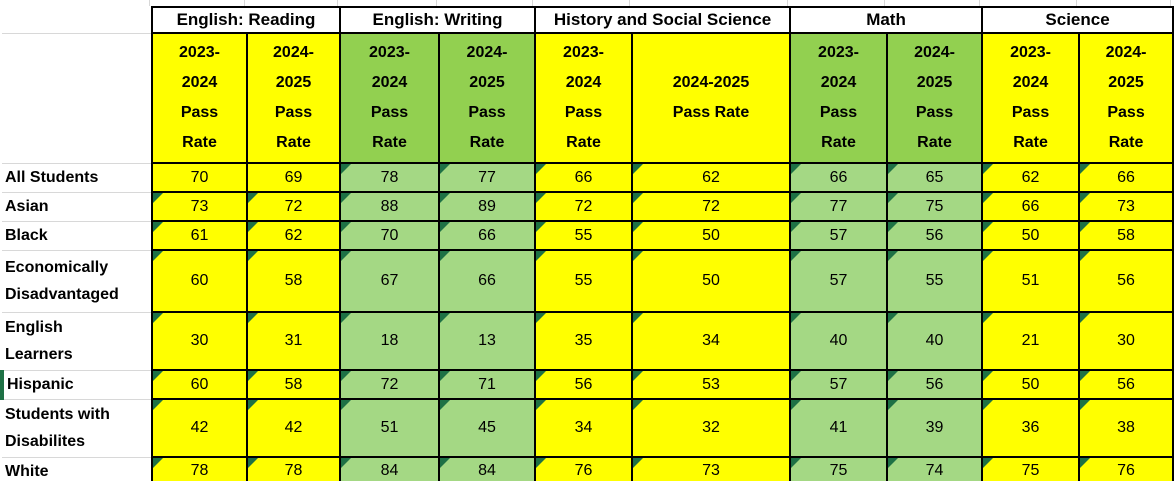  Describe the element at coordinates (584, 341) in the screenshot. I see `table-cell: 35` at that location.